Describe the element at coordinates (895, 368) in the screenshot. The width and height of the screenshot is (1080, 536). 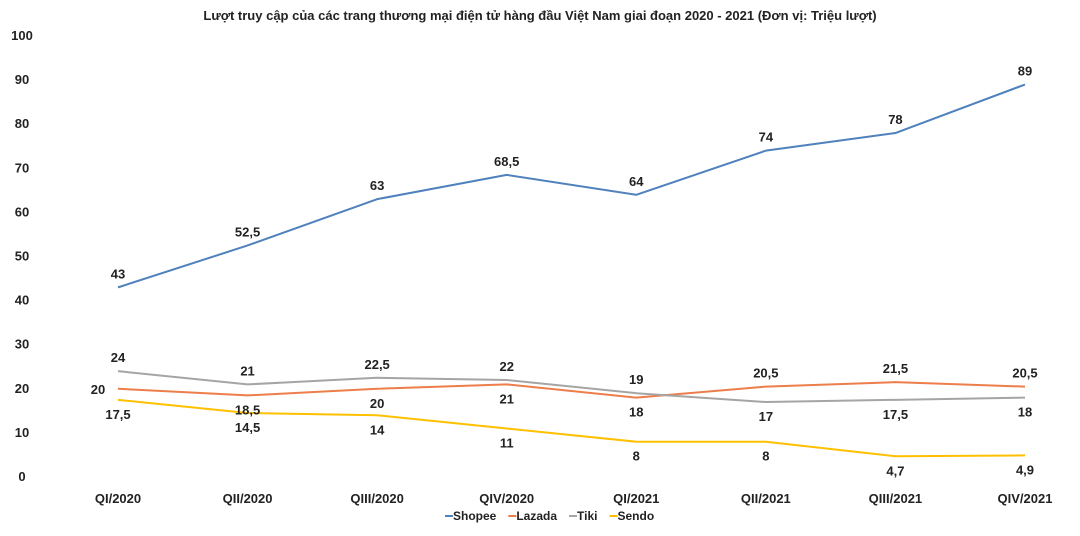
I see `data-label-lazada: 21,5` at that location.